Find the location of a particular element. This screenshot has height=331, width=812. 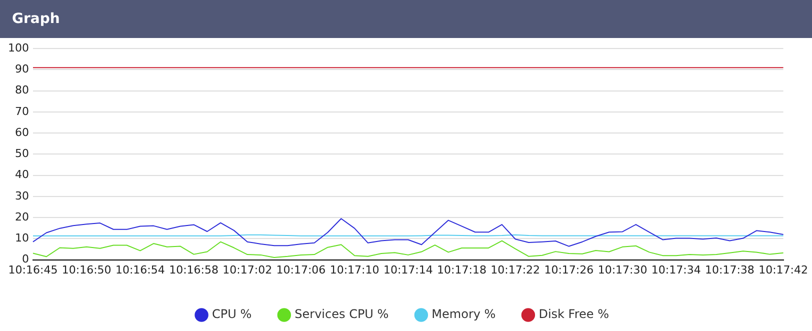

x-tick-label: 10:17:30 is located at coordinates (623, 269).